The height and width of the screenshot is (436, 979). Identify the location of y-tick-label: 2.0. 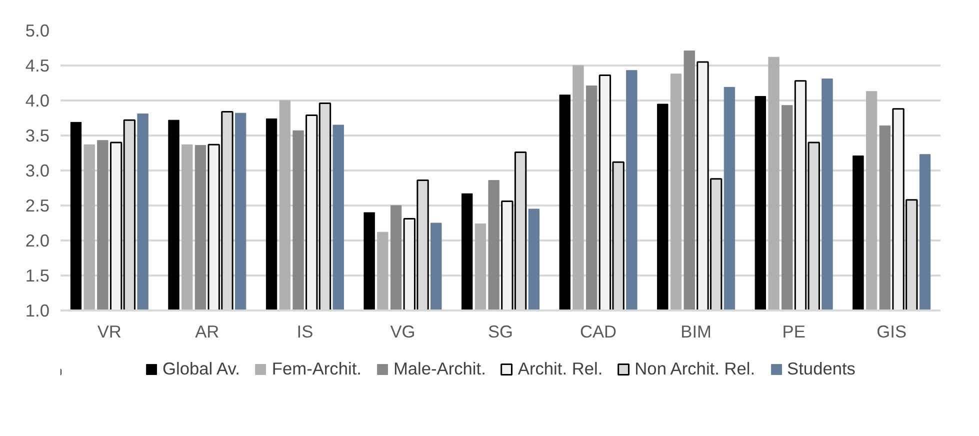
(37, 240).